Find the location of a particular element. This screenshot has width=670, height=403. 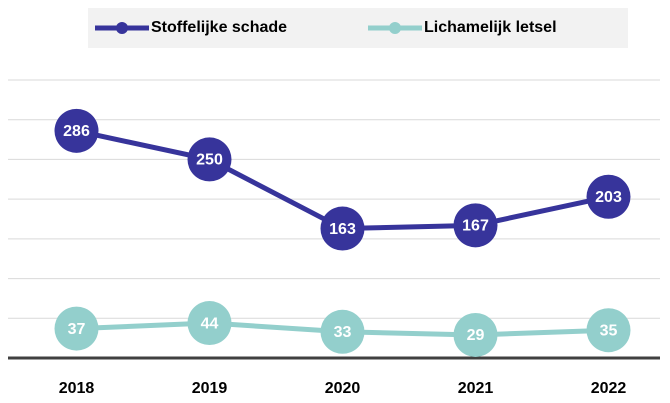

x-tick-label: 2020 is located at coordinates (343, 388).